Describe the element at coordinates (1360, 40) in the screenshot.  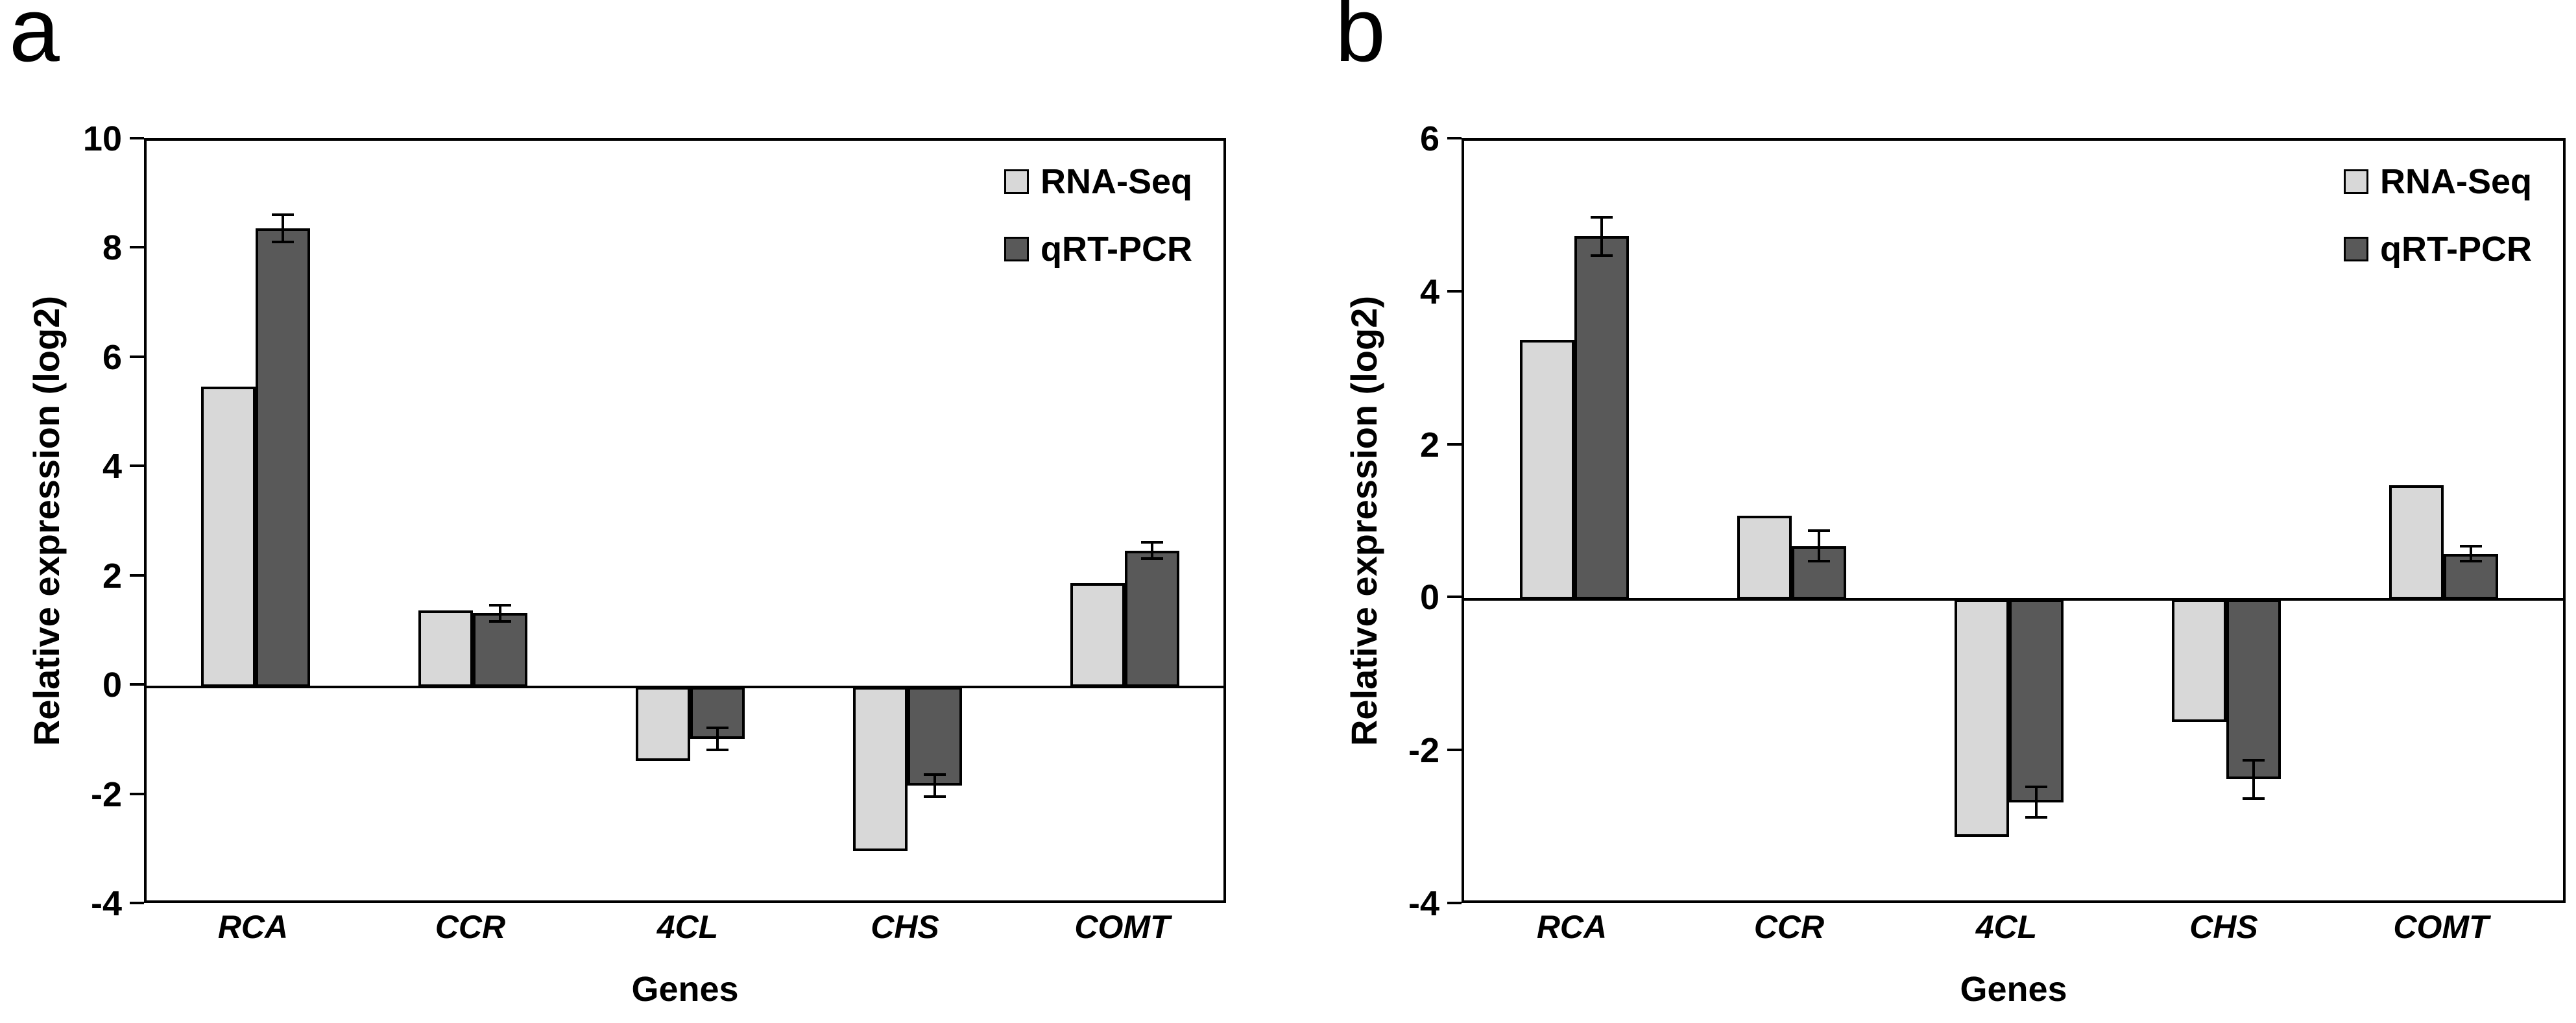
I see `panel-letter-b: b` at that location.